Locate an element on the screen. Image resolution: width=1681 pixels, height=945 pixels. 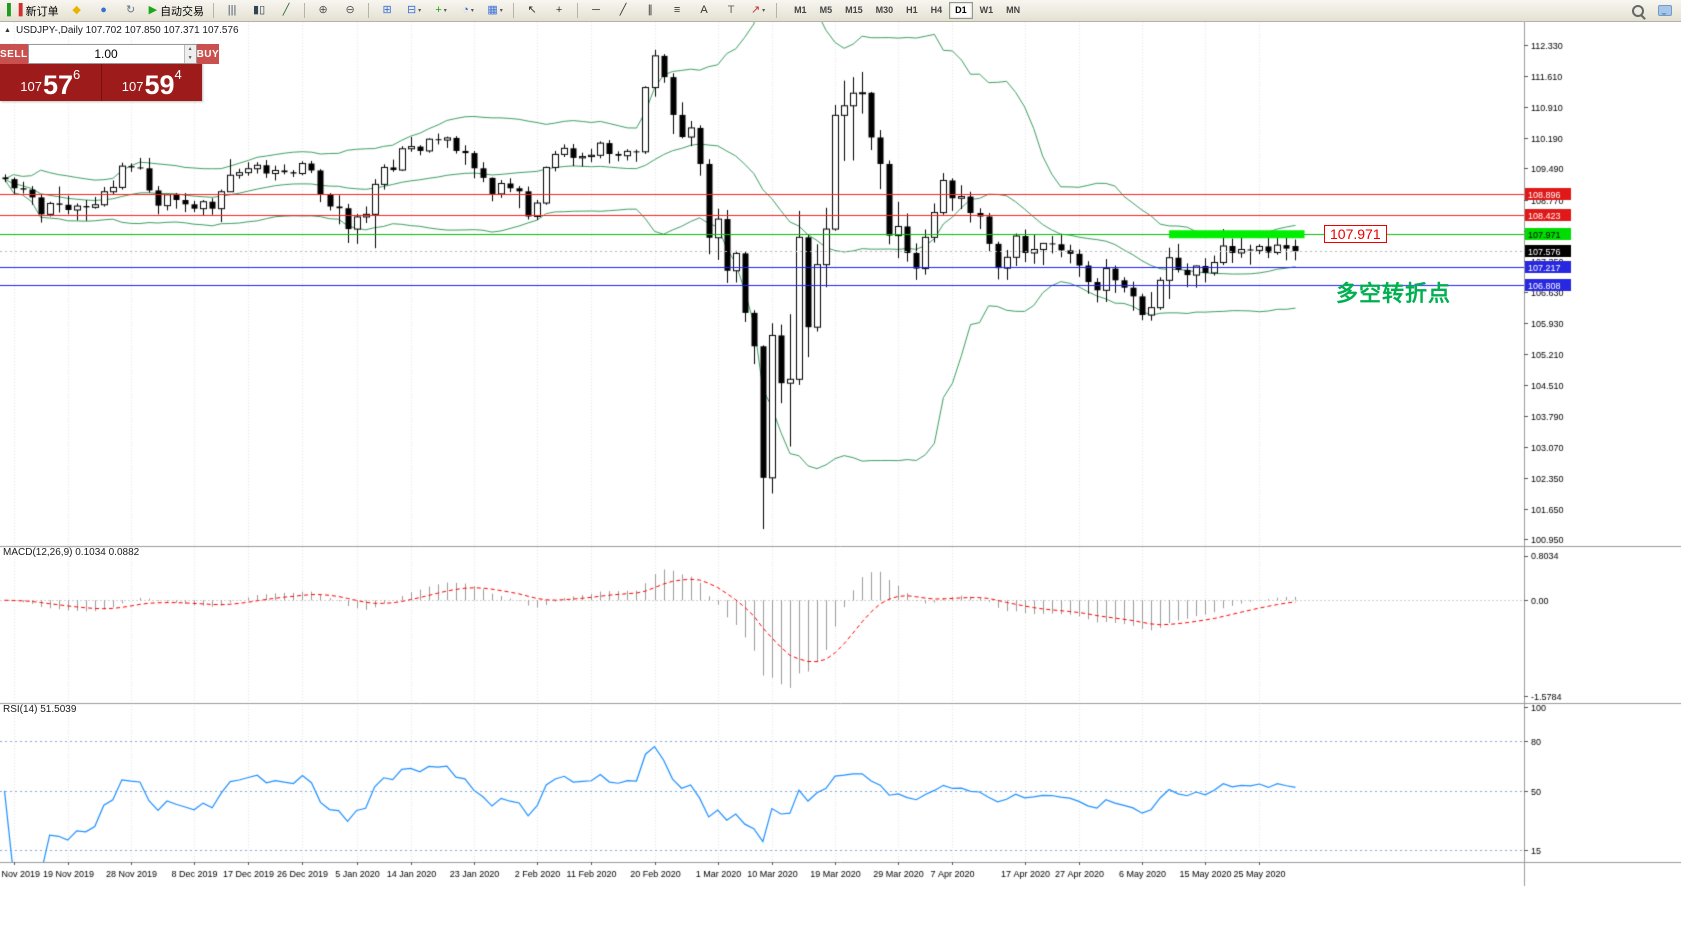
autotrading-button: ▶ 自动交易 is located at coordinates (176, 11).